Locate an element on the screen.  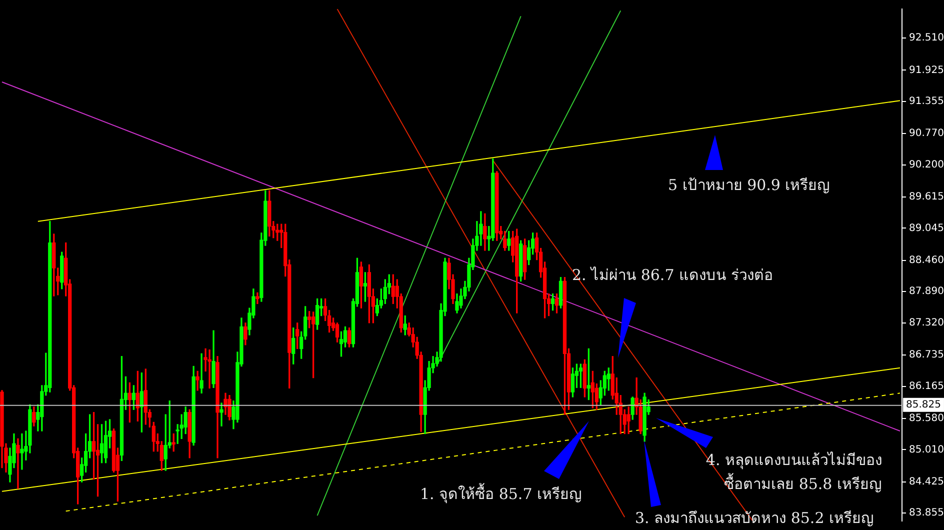
y-tick-label: 91.925 is located at coordinates (926, 70).